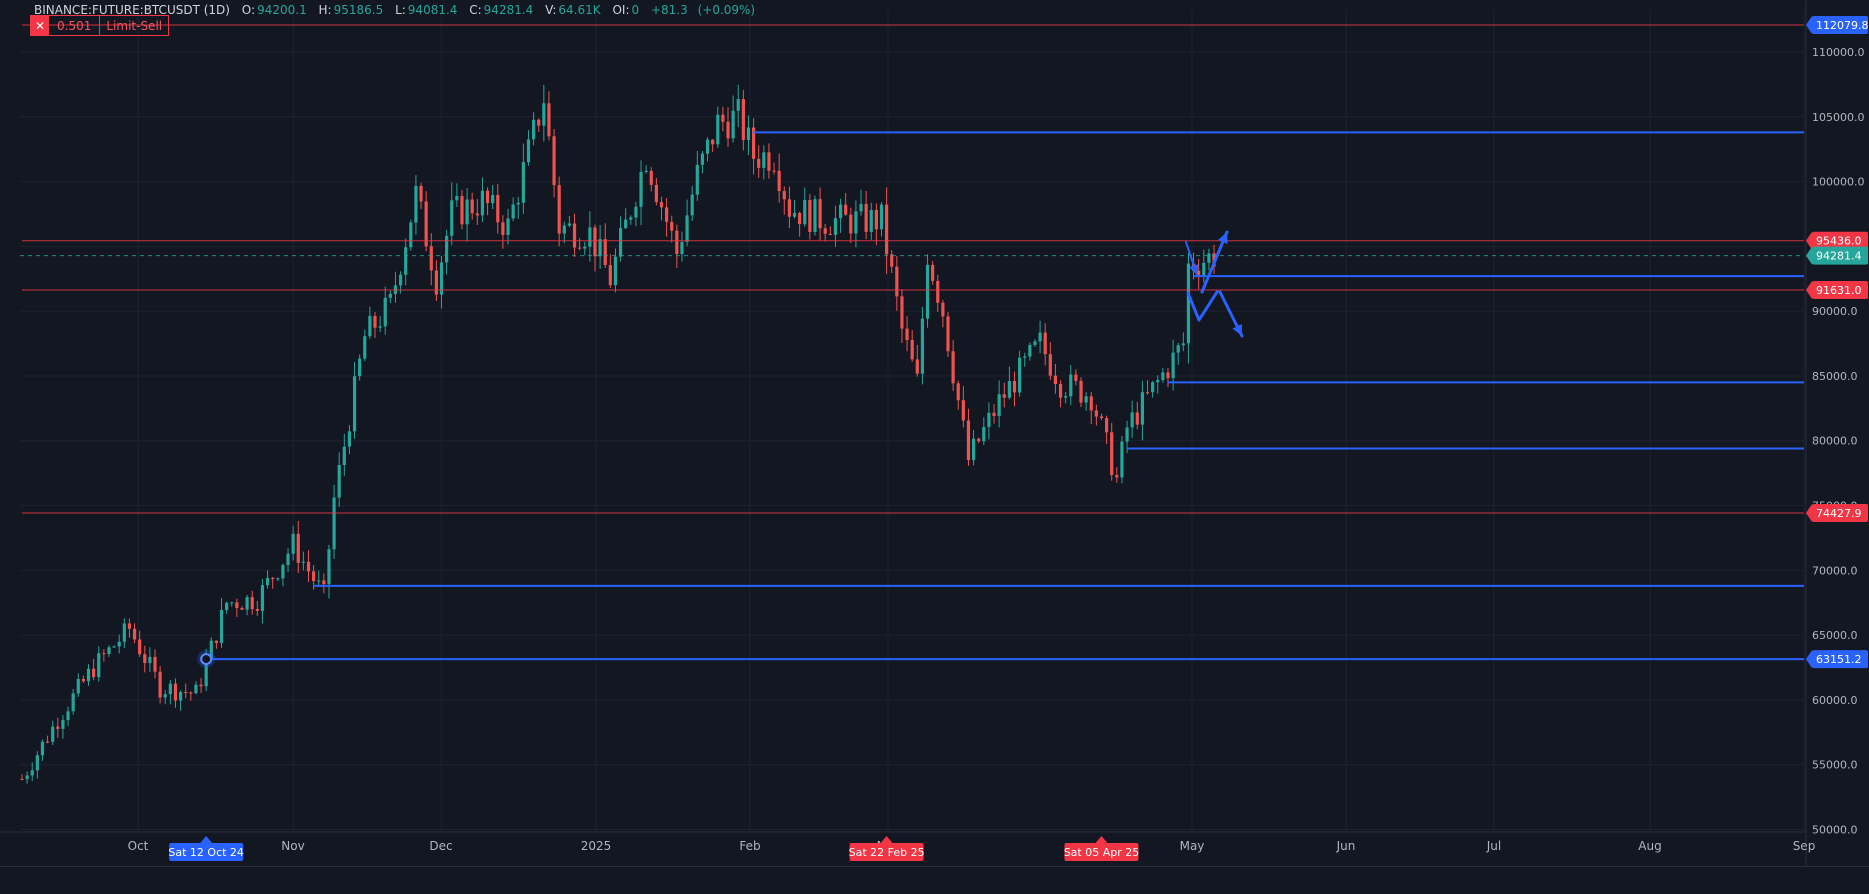 This screenshot has width=1869, height=894. I want to click on close-value: 94281.4, so click(508, 10).